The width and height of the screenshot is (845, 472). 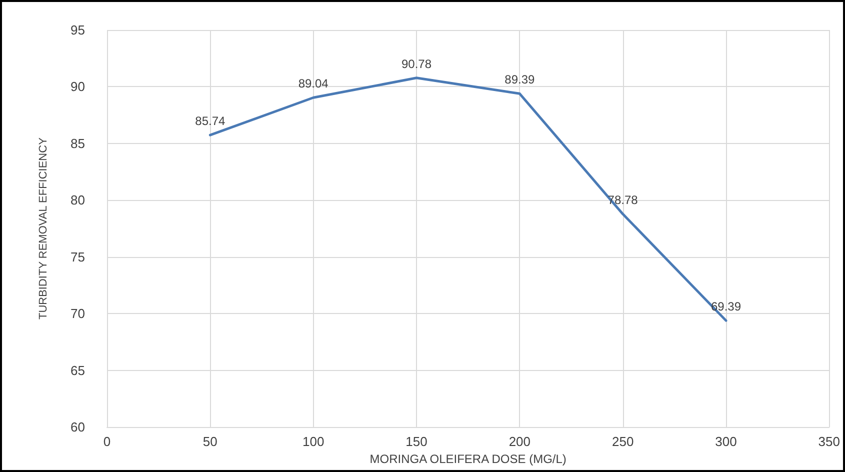 What do you see at coordinates (313, 83) in the screenshot?
I see `data-label: 89.04` at bounding box center [313, 83].